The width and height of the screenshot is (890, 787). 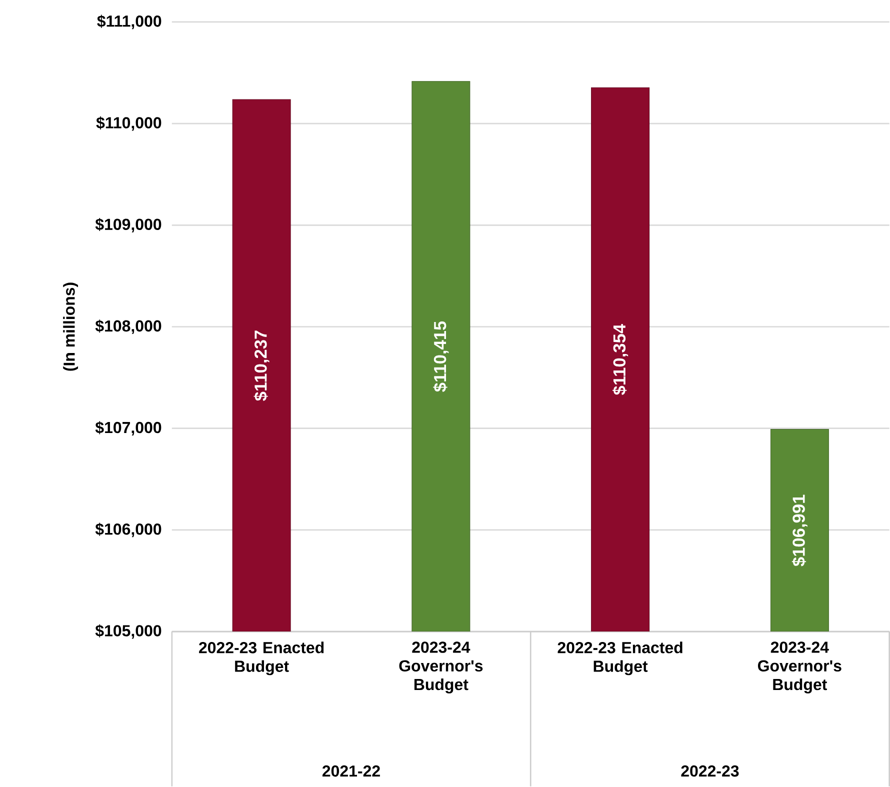 What do you see at coordinates (262, 365) in the screenshot?
I see `data-label: $110,237` at bounding box center [262, 365].